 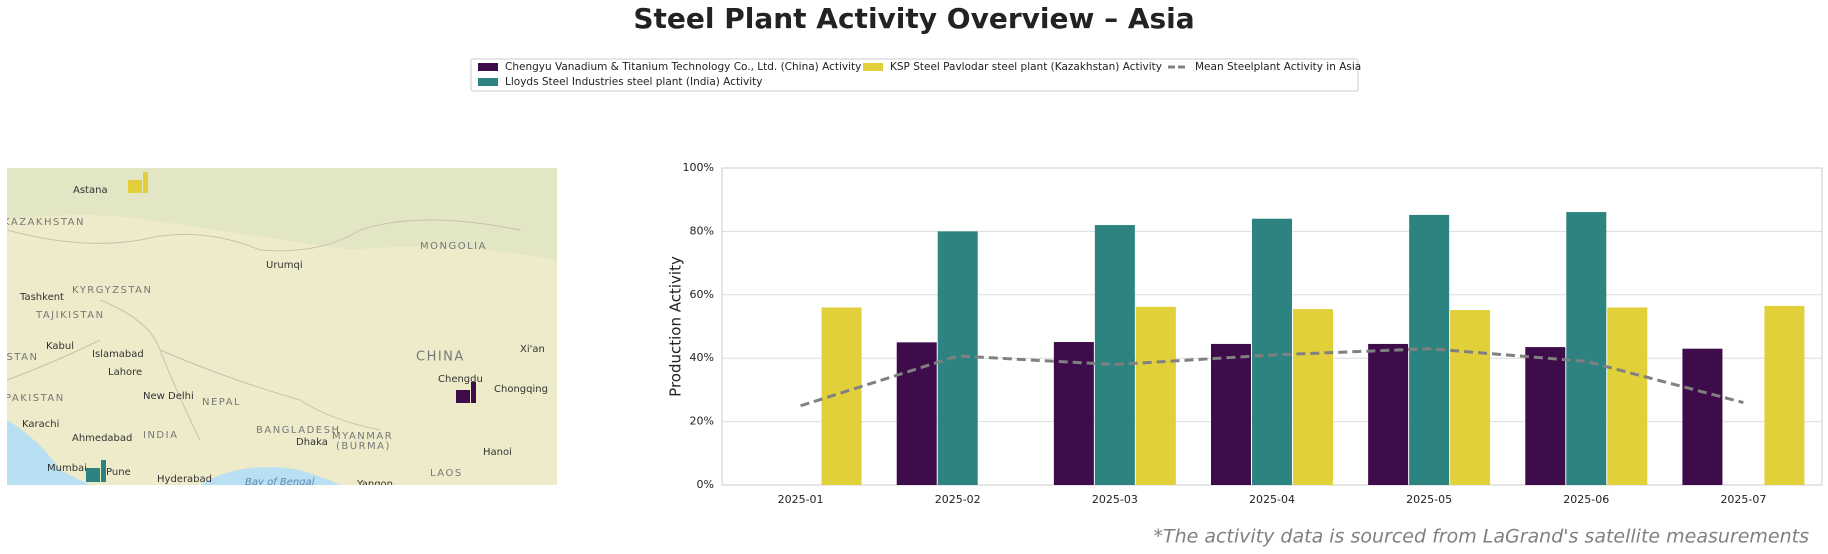 I want to click on x-tick-label: 2025-07, so click(x=1743, y=499).